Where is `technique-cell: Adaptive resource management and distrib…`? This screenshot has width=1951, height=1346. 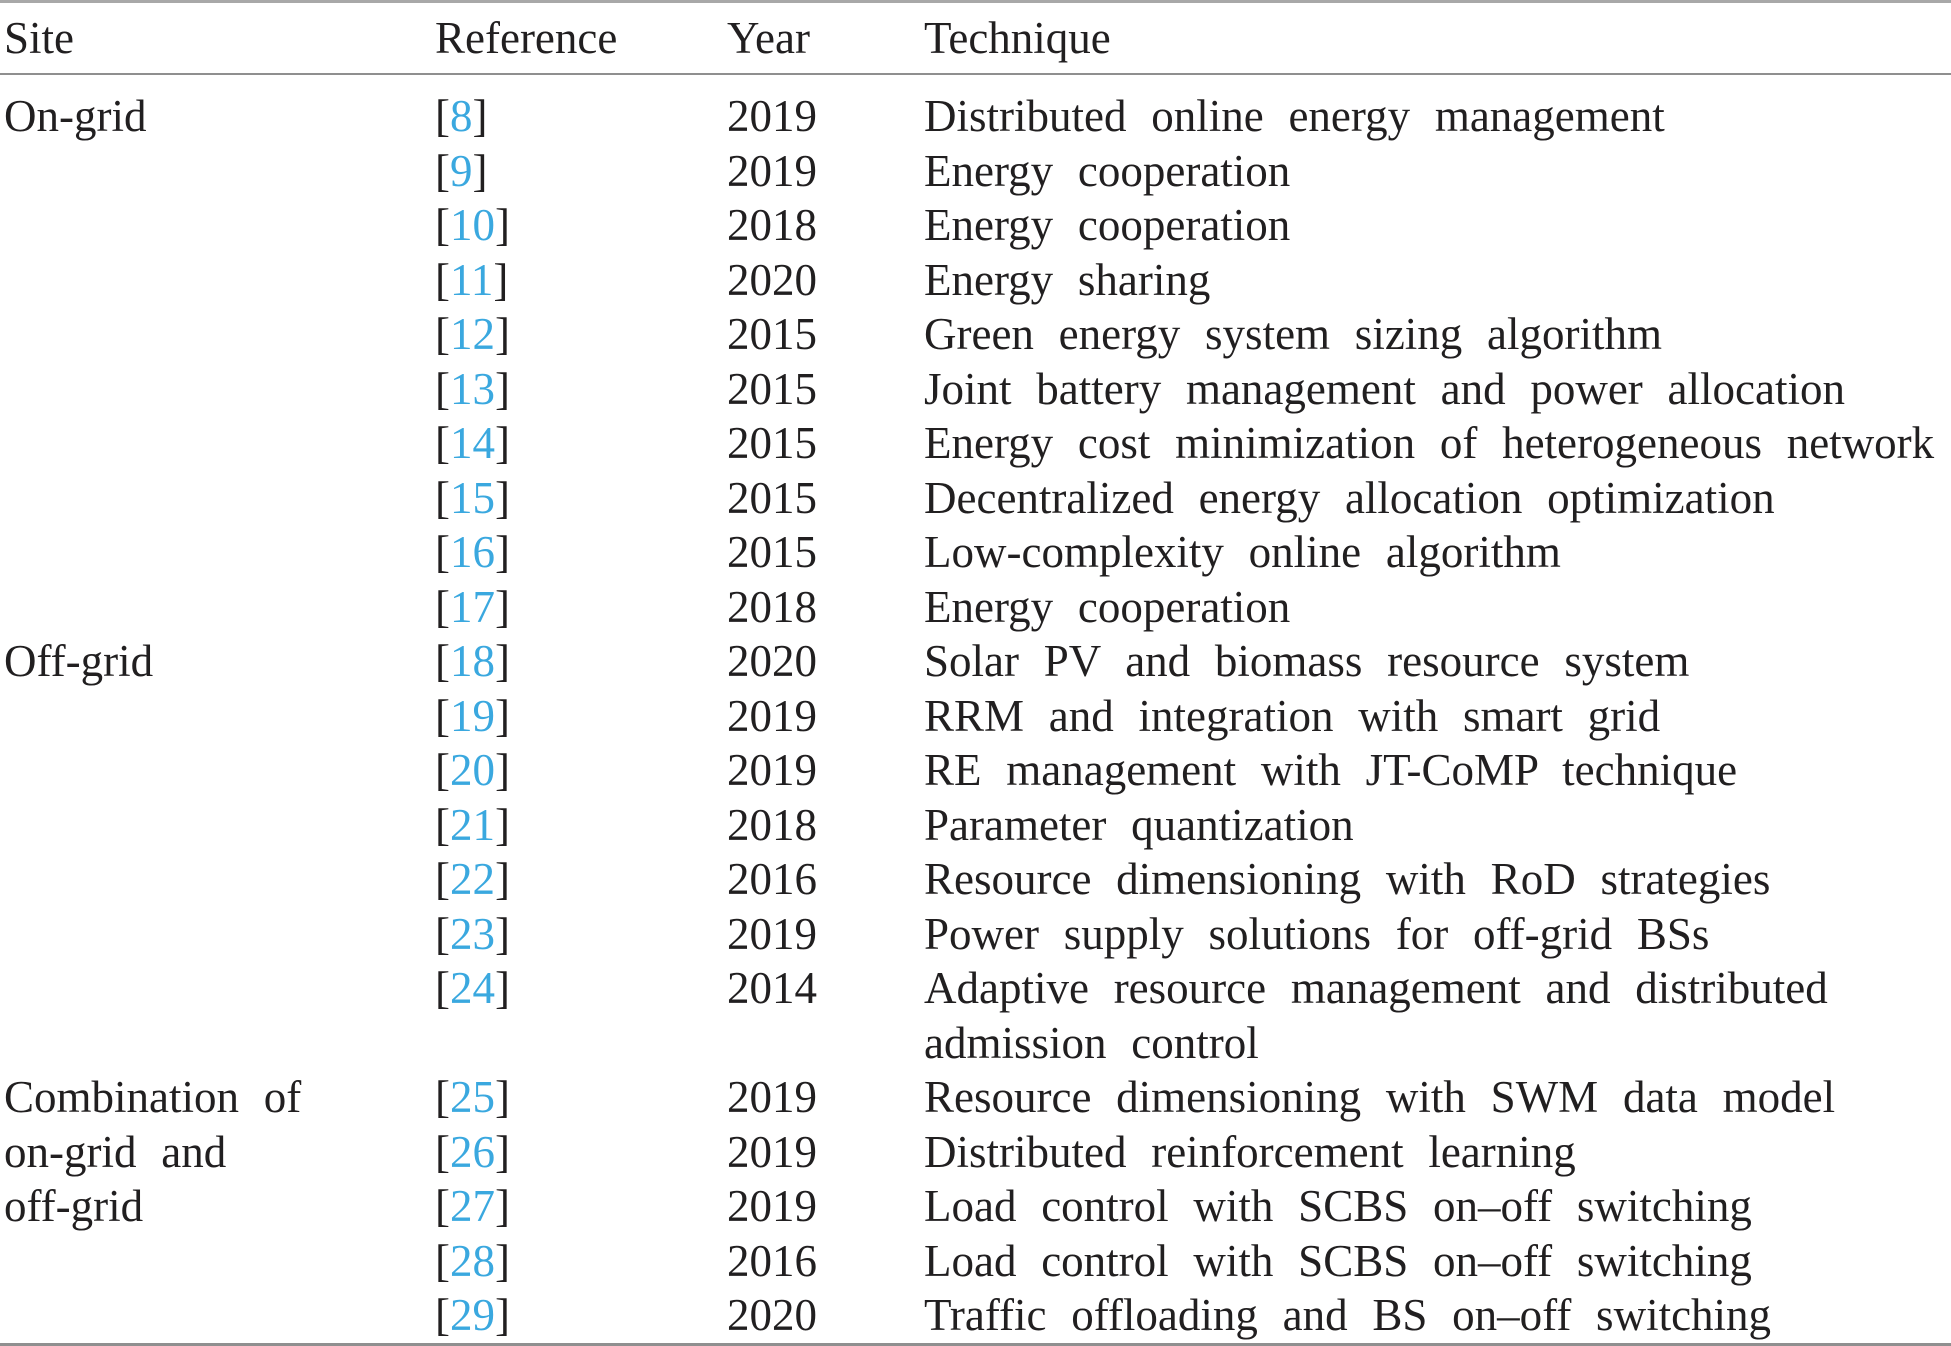 technique-cell: Adaptive resource management and distrib… is located at coordinates (1376, 1015).